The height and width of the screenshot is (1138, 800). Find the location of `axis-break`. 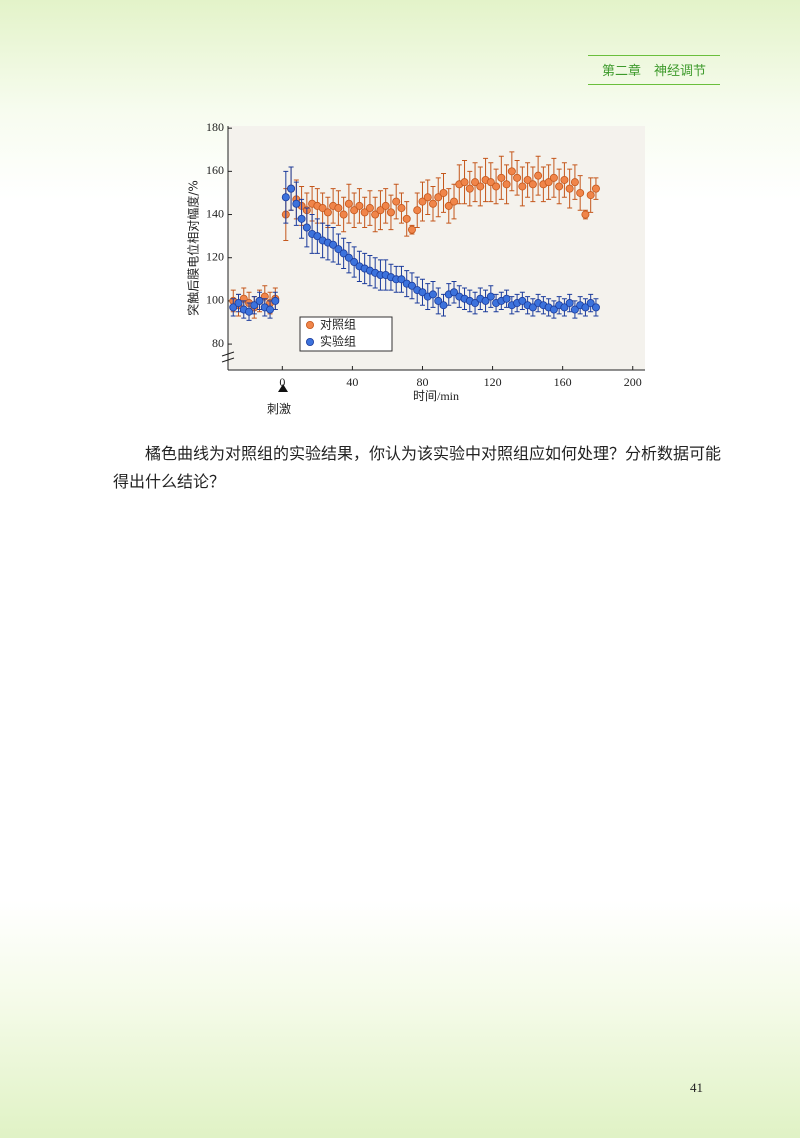

axis-break is located at coordinates (228, 357).